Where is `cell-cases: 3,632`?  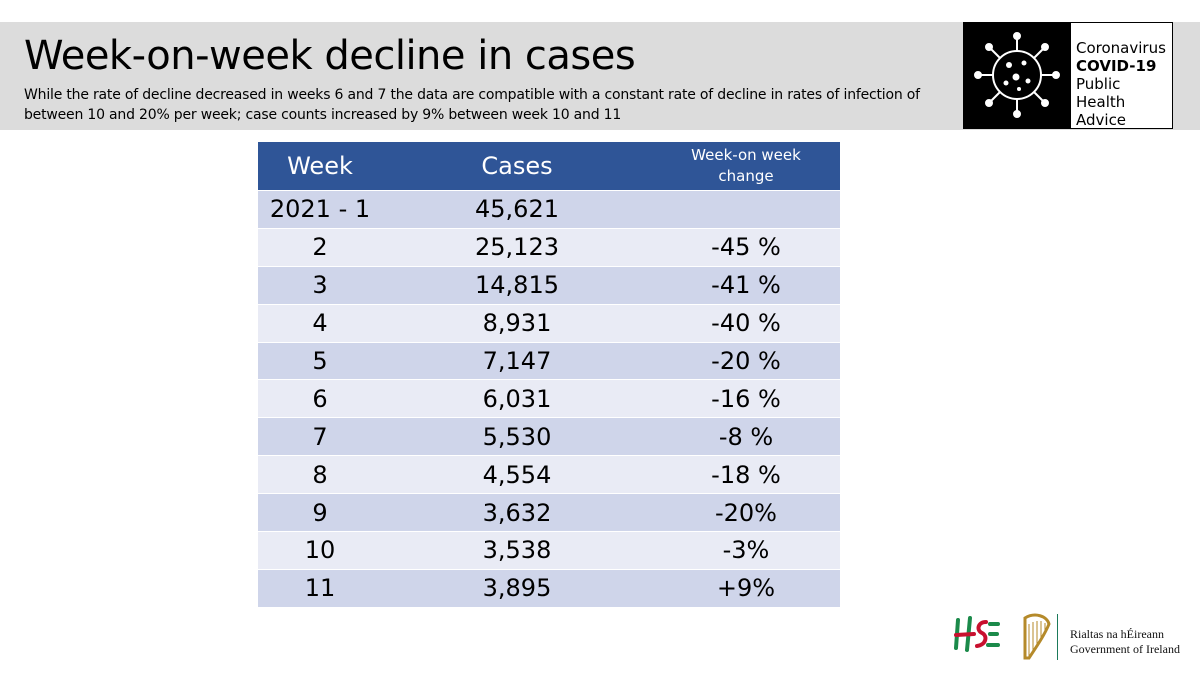
cell-cases: 3,632 is located at coordinates (517, 512).